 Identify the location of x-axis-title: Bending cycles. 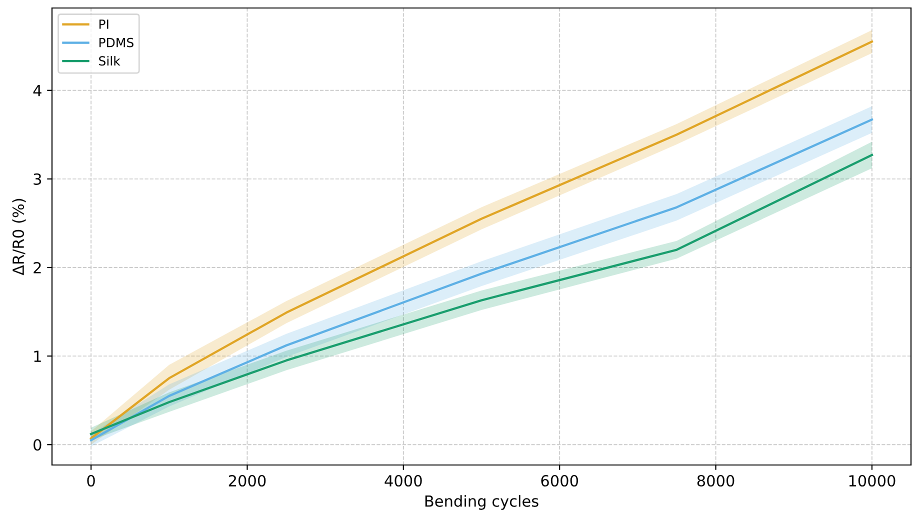
(481, 502).